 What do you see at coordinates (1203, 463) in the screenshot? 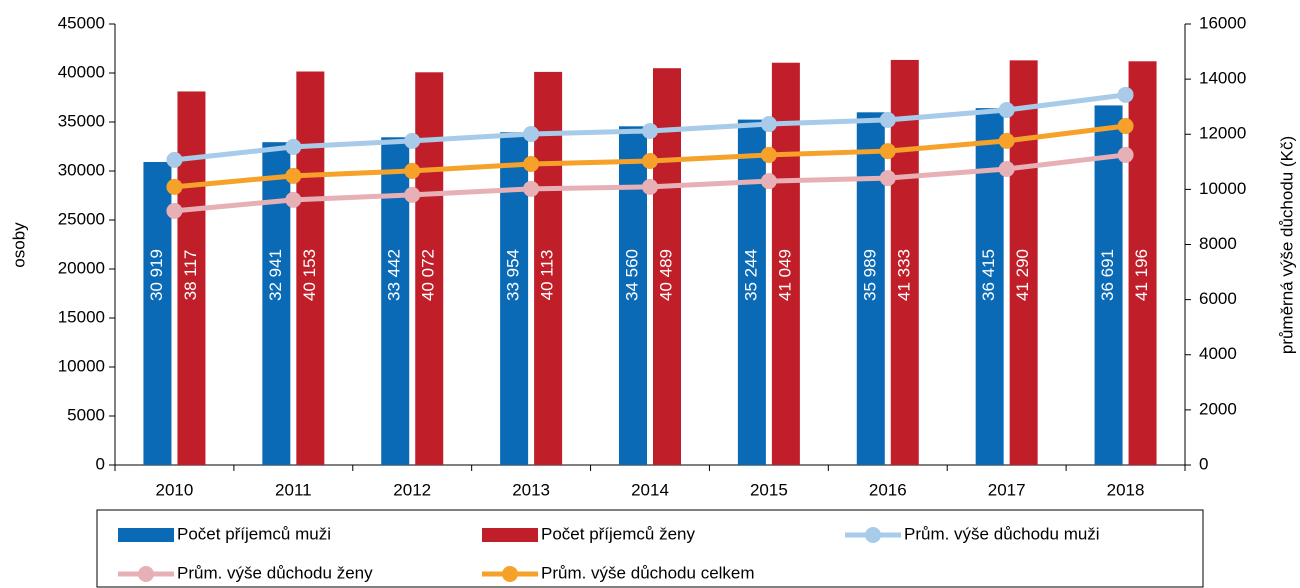
I see `y2-tick-label: 0` at bounding box center [1203, 463].